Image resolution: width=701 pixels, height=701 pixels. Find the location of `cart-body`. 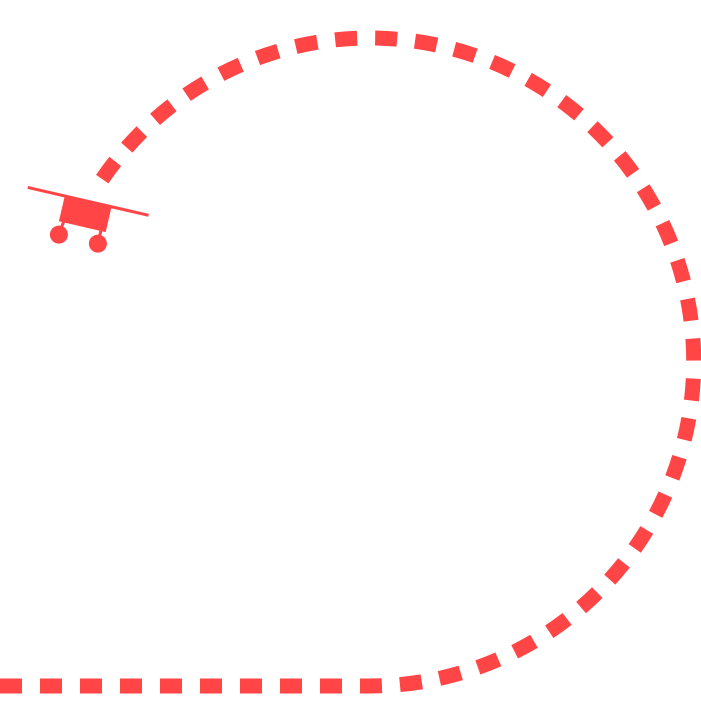

cart-body is located at coordinates (85, 214).